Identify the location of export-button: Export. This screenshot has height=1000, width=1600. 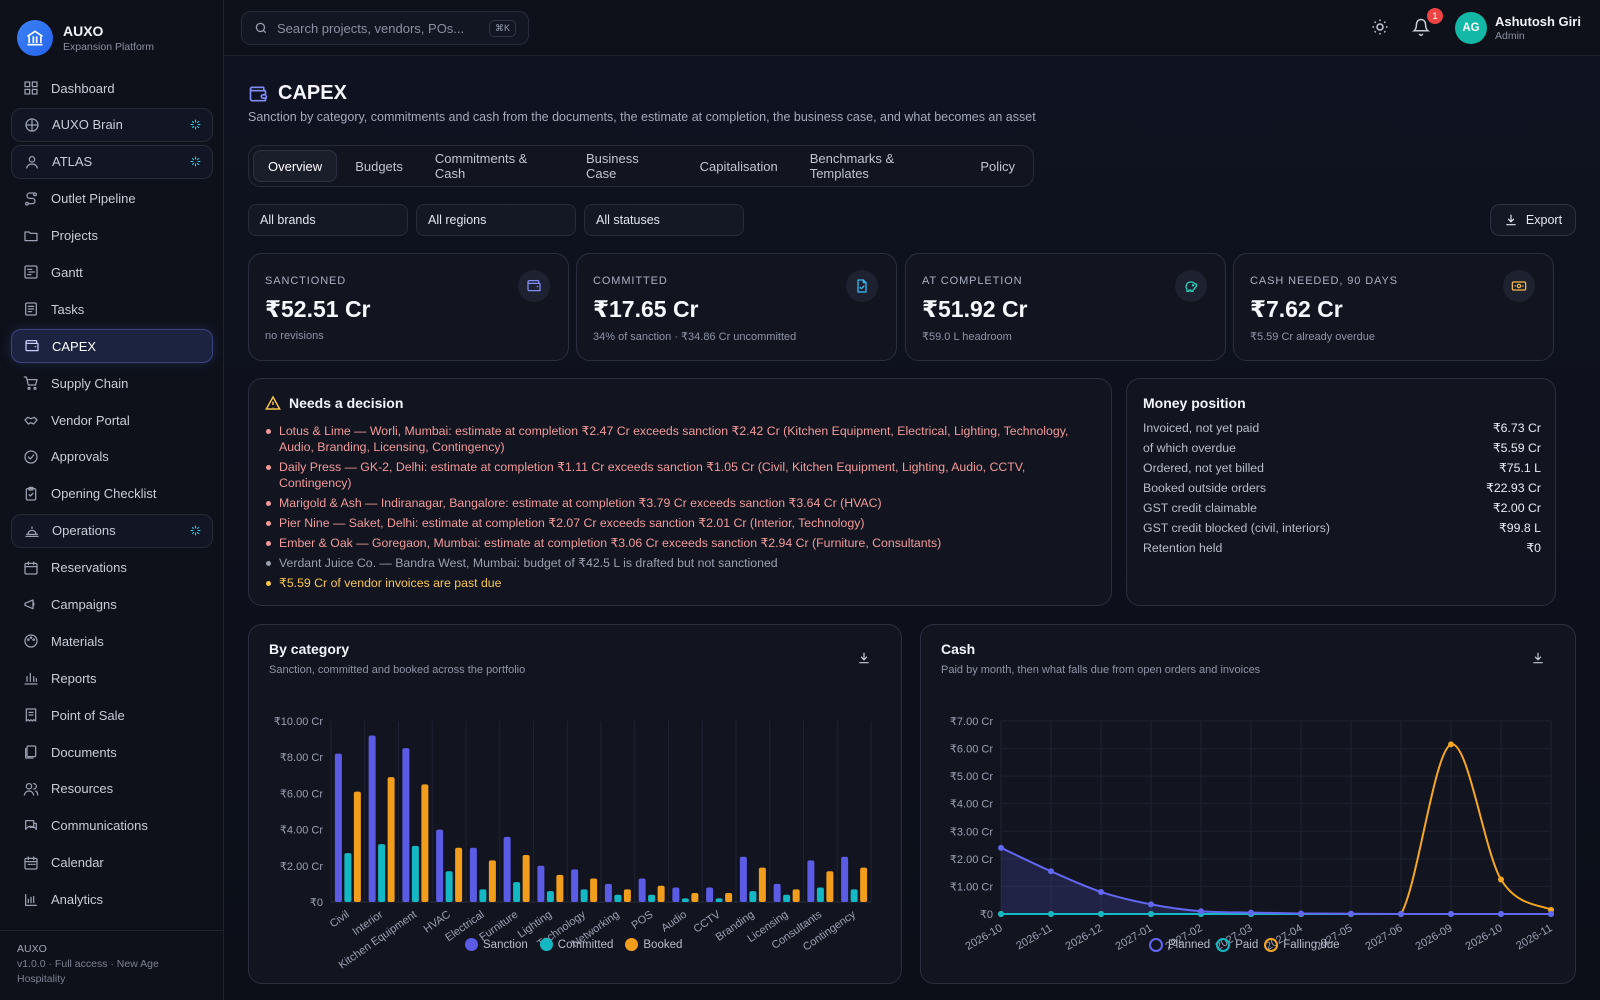
(1533, 220).